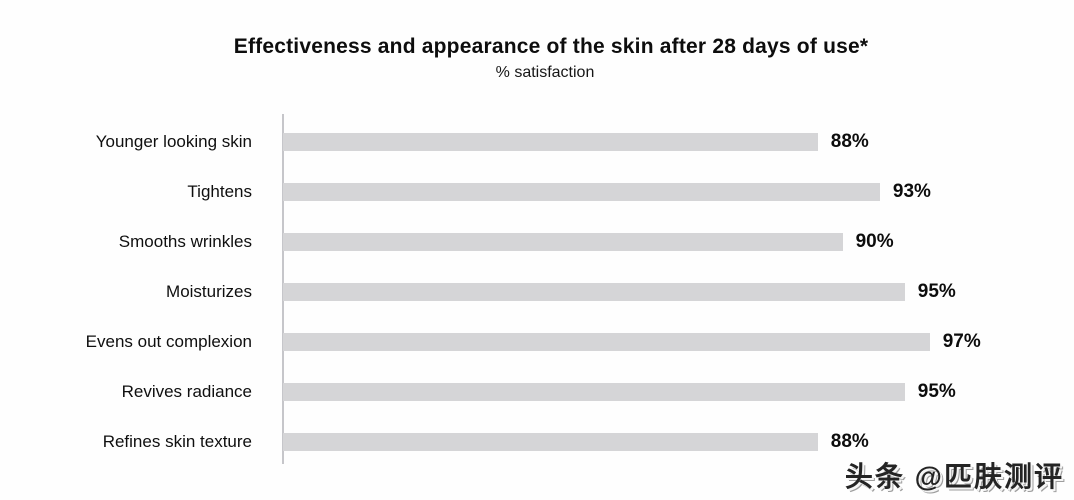 Image resolution: width=1074 pixels, height=500 pixels. What do you see at coordinates (185, 241) in the screenshot?
I see `category-label: Smooths wrinkles` at bounding box center [185, 241].